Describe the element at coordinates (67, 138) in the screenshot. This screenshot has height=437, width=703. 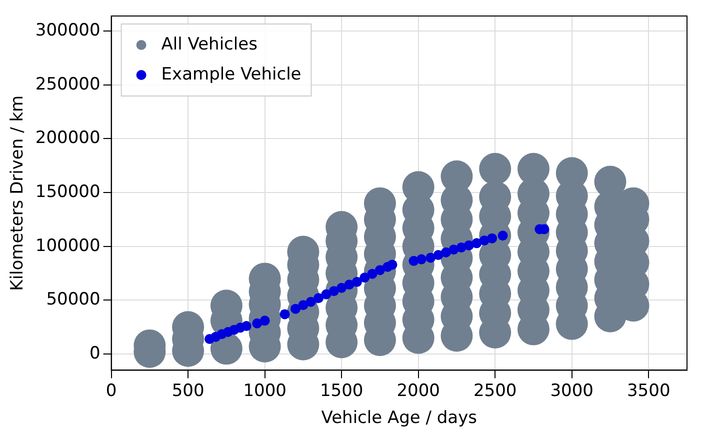
I see `y-tick-label: 200000` at that location.